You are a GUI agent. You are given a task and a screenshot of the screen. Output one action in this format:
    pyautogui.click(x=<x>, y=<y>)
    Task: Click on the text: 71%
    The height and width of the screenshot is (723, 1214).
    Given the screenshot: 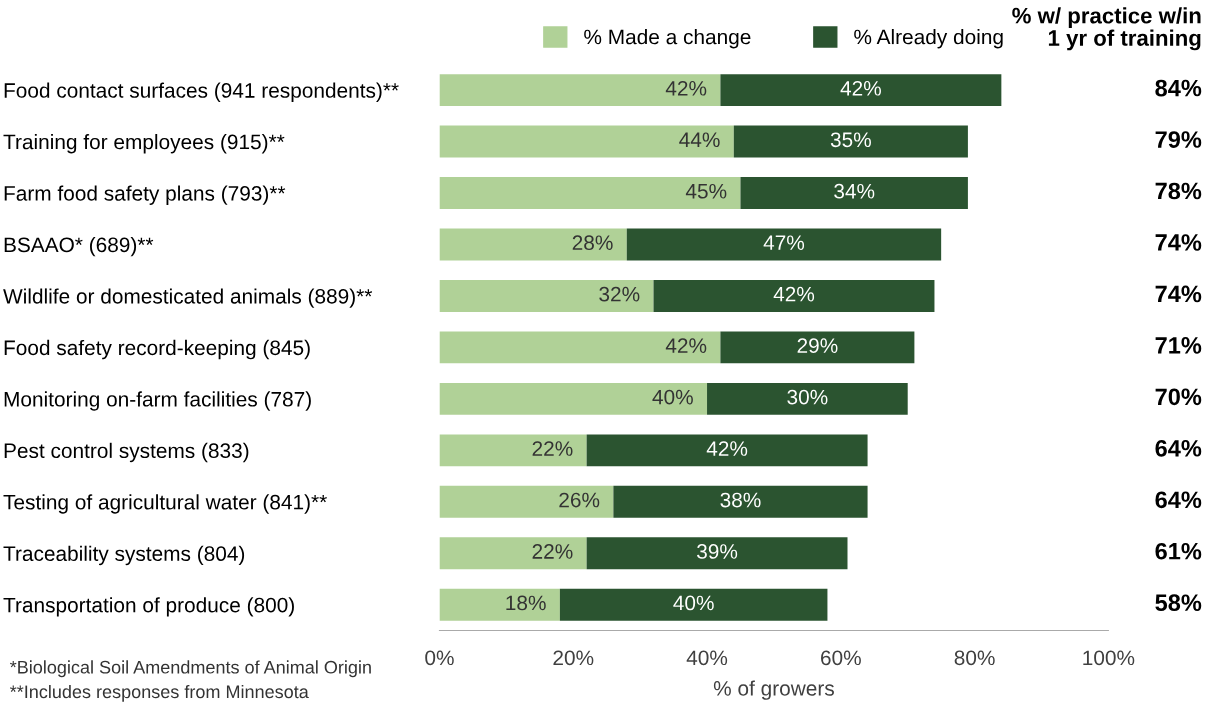 What is the action you would take?
    pyautogui.click(x=1178, y=345)
    